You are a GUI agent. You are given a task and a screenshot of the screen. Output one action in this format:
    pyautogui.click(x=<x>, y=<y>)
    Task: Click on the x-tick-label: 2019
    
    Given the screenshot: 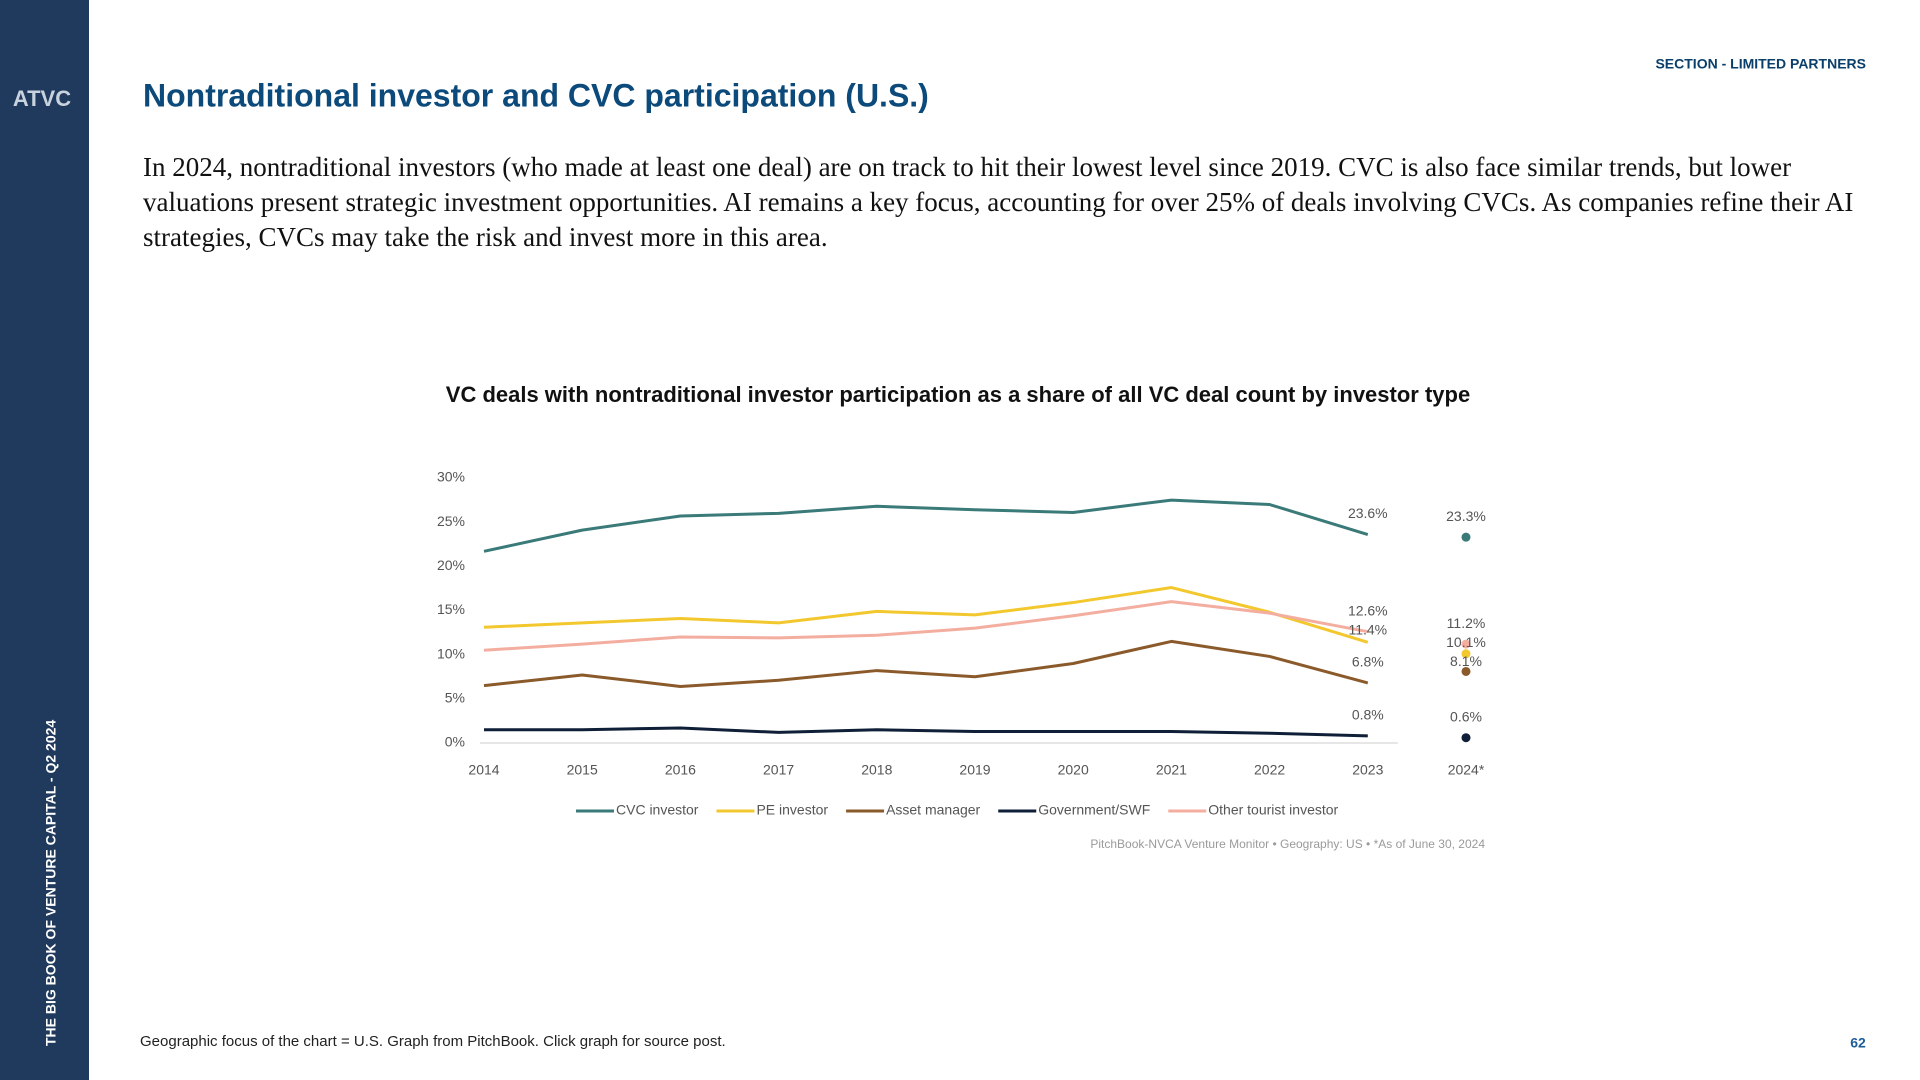 What is the action you would take?
    pyautogui.click(x=974, y=770)
    